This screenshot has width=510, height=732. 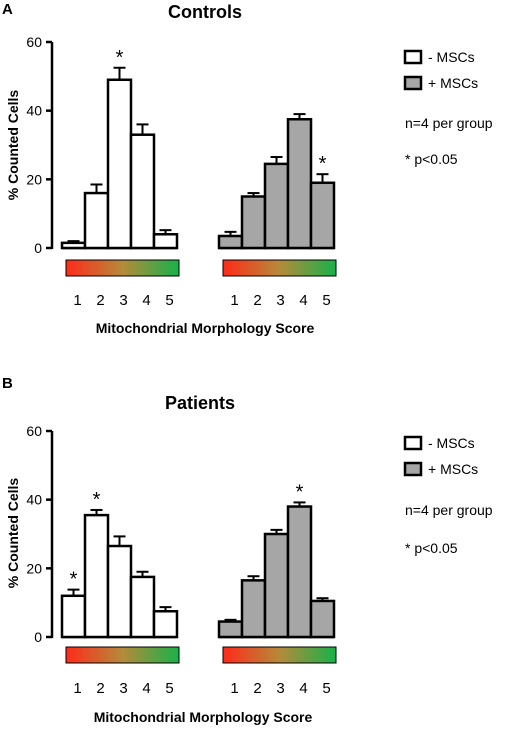 What do you see at coordinates (7, 383) in the screenshot?
I see `panel-label: B` at bounding box center [7, 383].